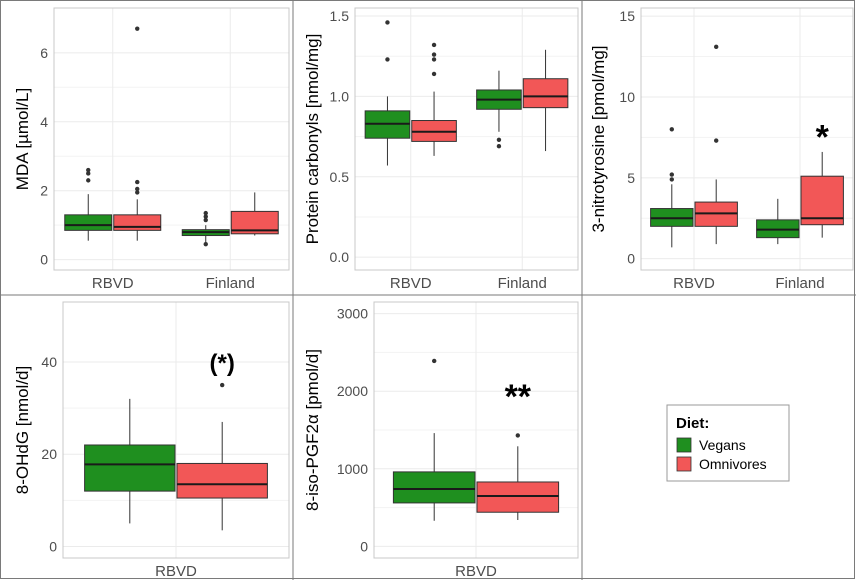  I want to click on y-tick-label: 1.0, so click(340, 96).